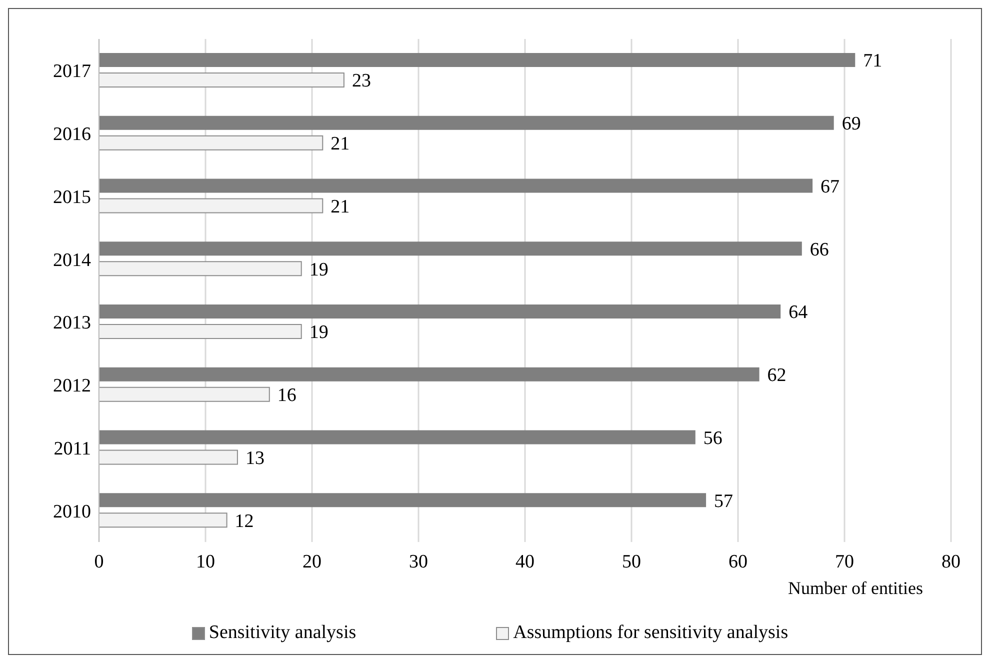  Describe the element at coordinates (631, 561) in the screenshot. I see `x-tick-label: 50` at that location.